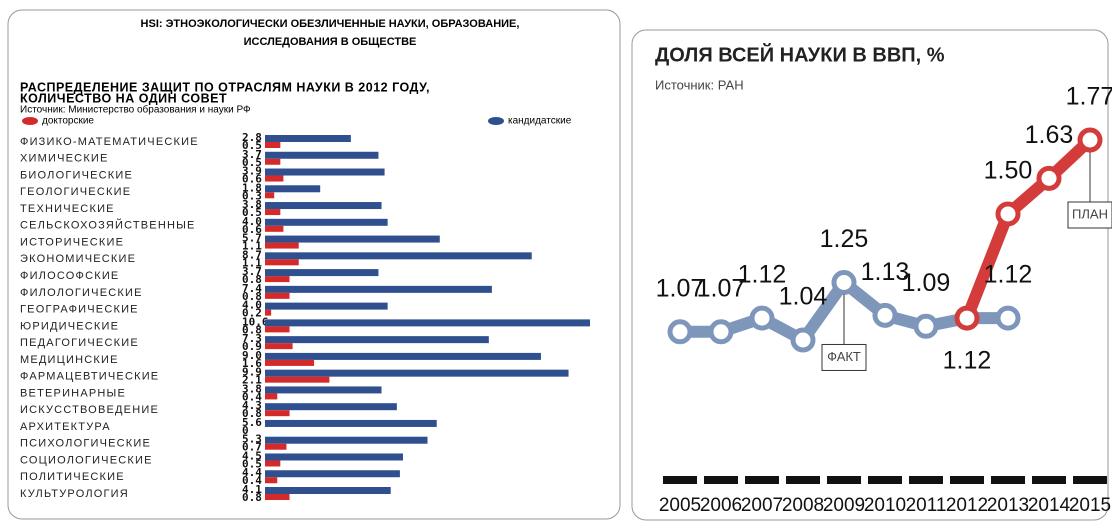 The height and width of the screenshot is (522, 1112). What do you see at coordinates (86, 460) in the screenshot?
I see `category-label: СОЦИОЛОГИЧЕСКИЕ` at bounding box center [86, 460].